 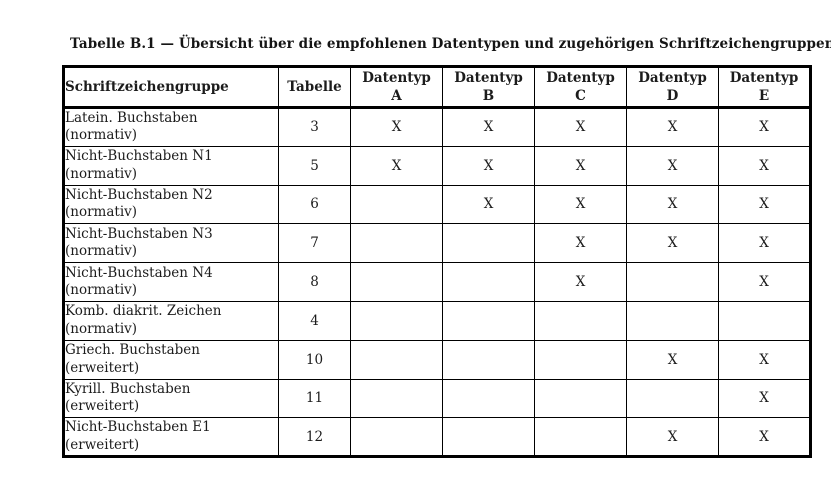 I want to click on header-datentyp-b-line1: Datentyp, so click(x=488, y=78).